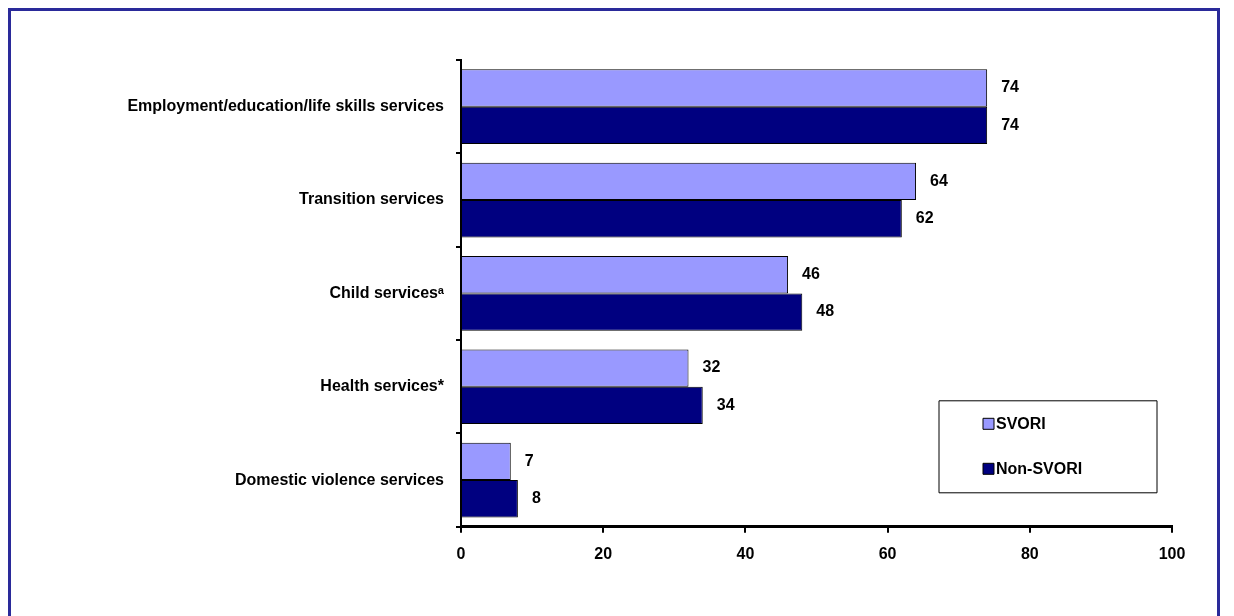  I want to click on data-label: 34, so click(725, 404).